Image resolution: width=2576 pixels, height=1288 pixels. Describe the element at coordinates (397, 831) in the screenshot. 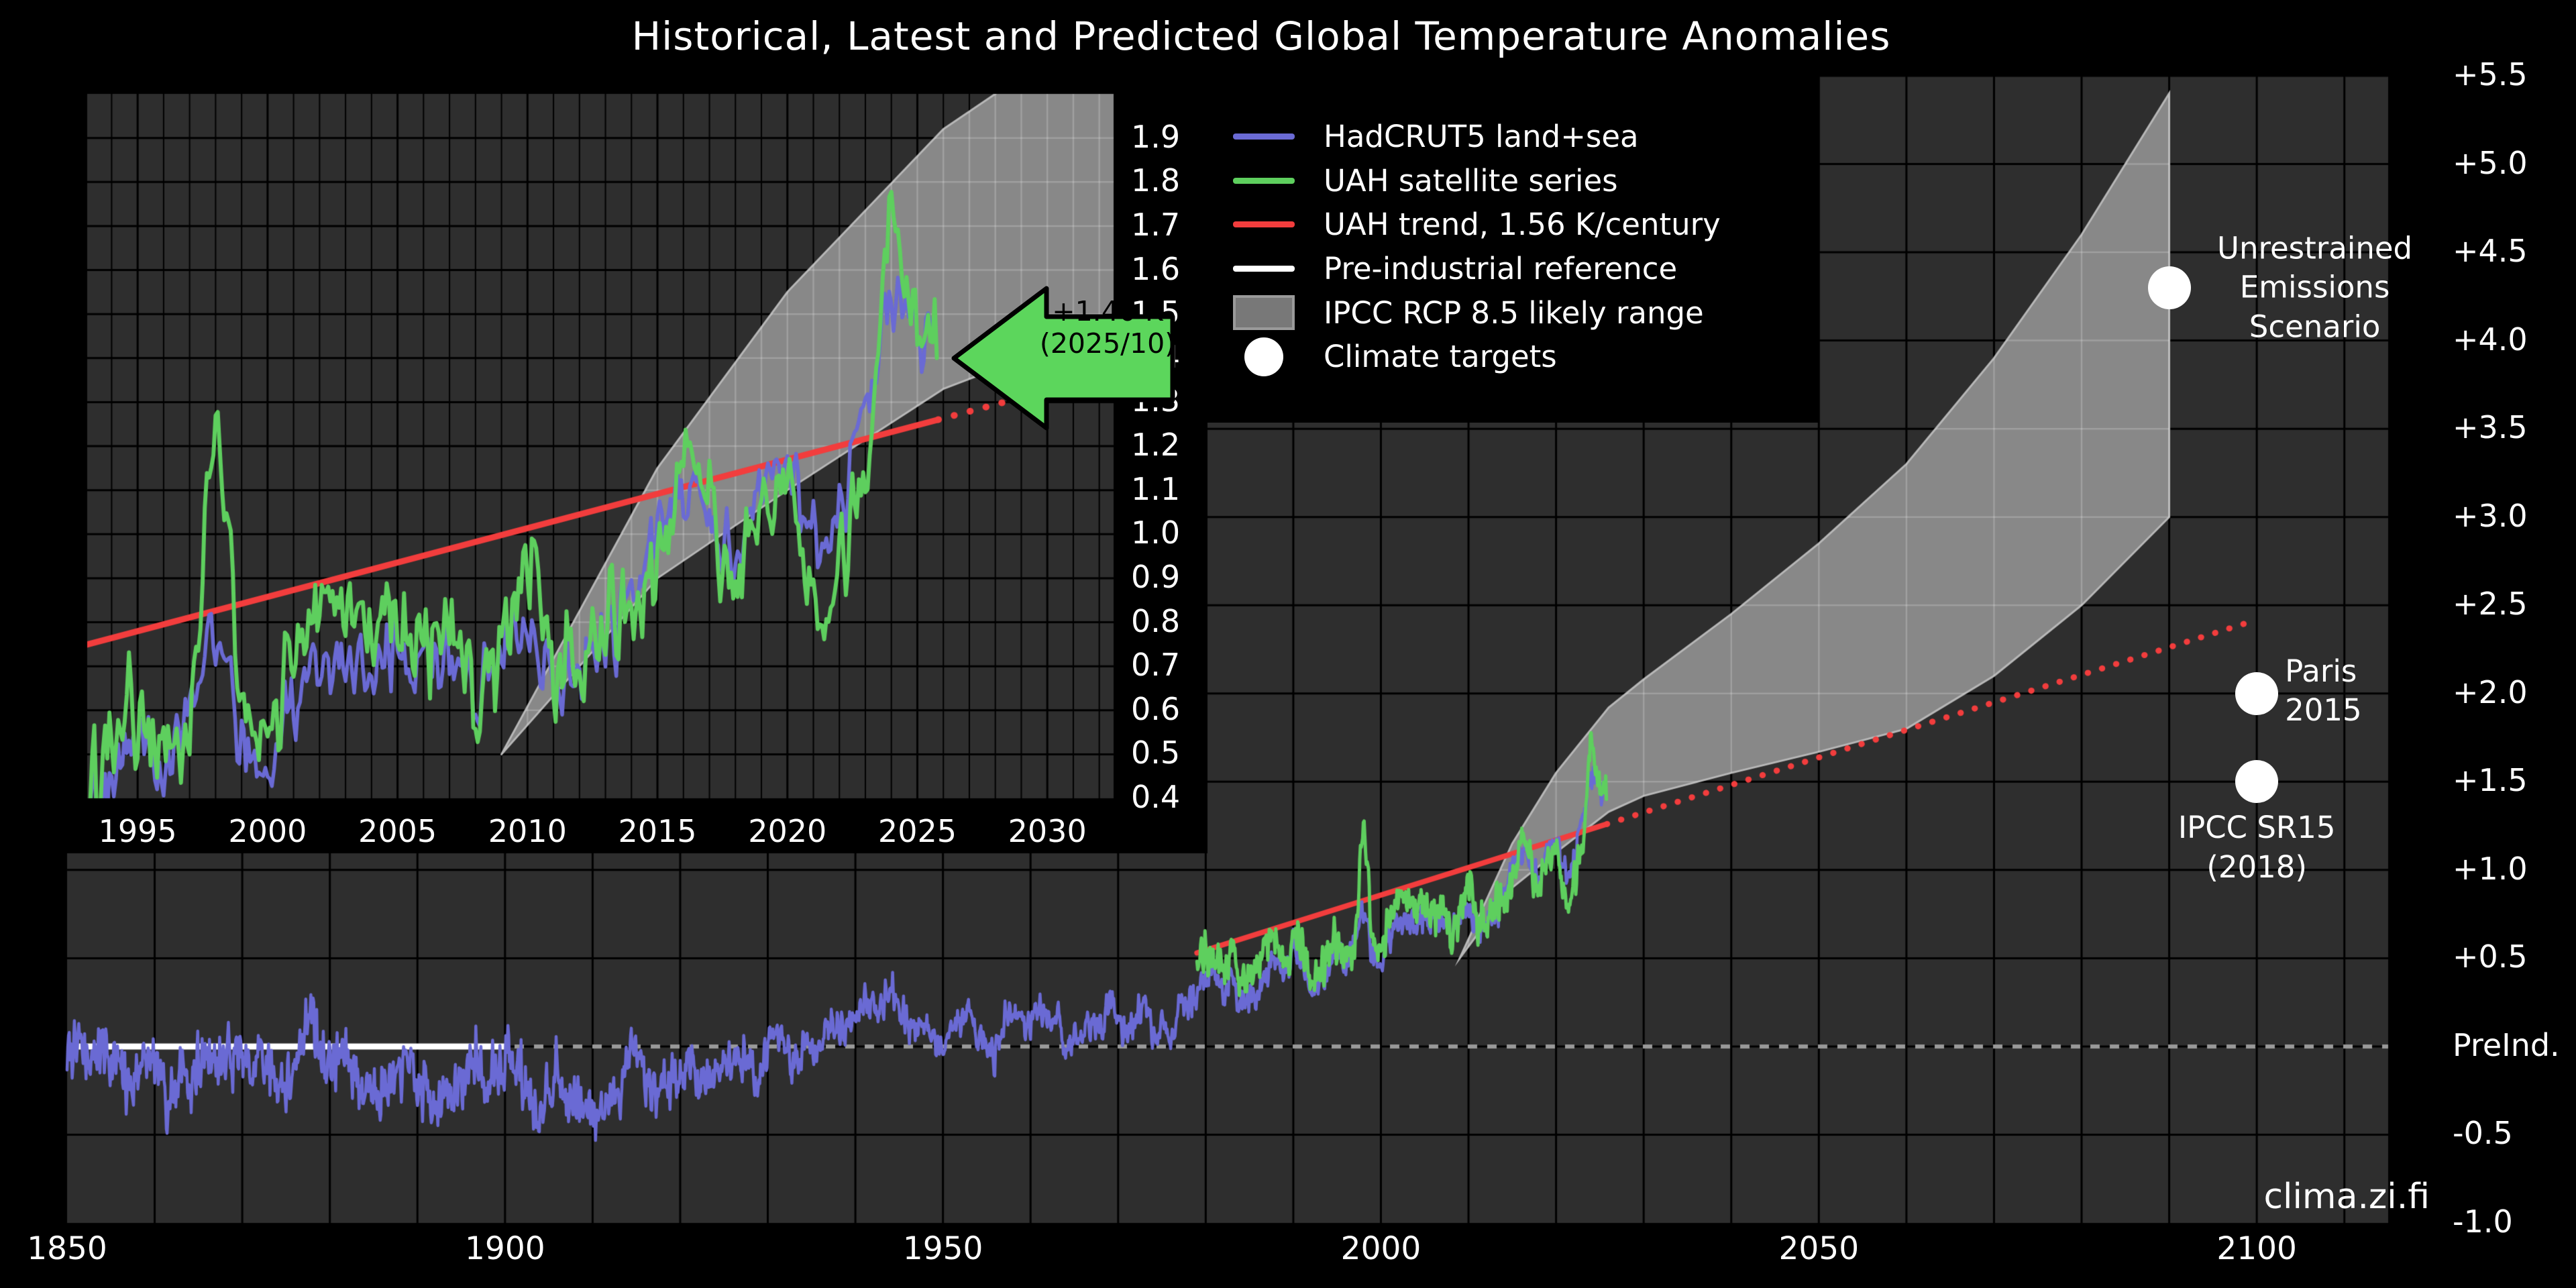

I see `inset-x-tick-label: 2005` at that location.